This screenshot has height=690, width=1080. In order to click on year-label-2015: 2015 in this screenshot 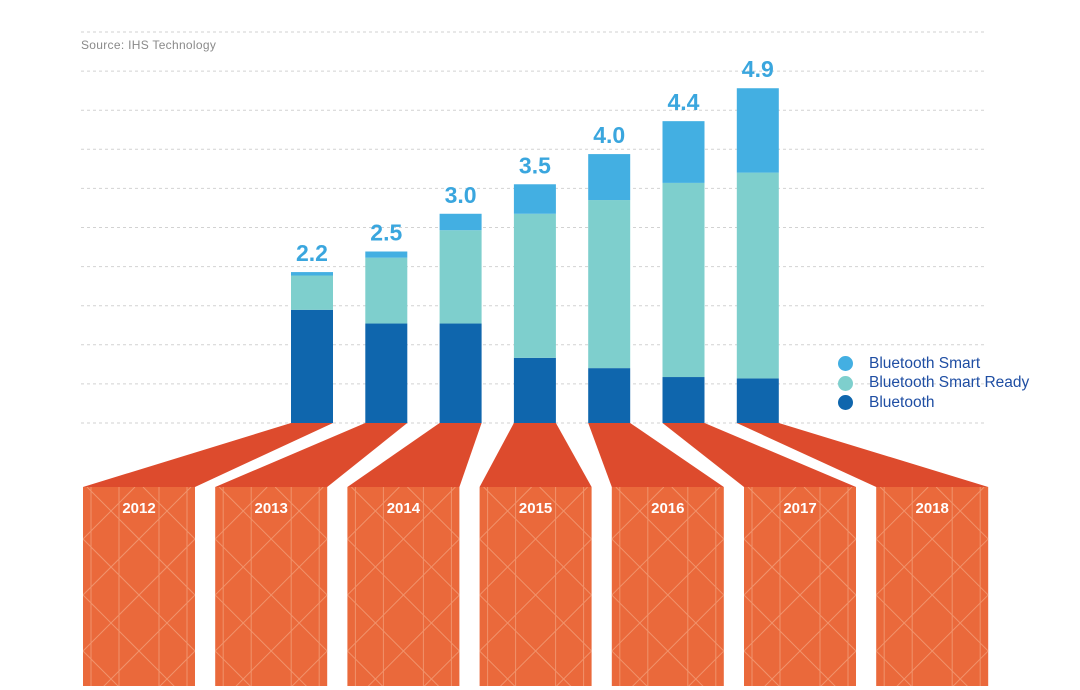, I will do `click(535, 508)`.